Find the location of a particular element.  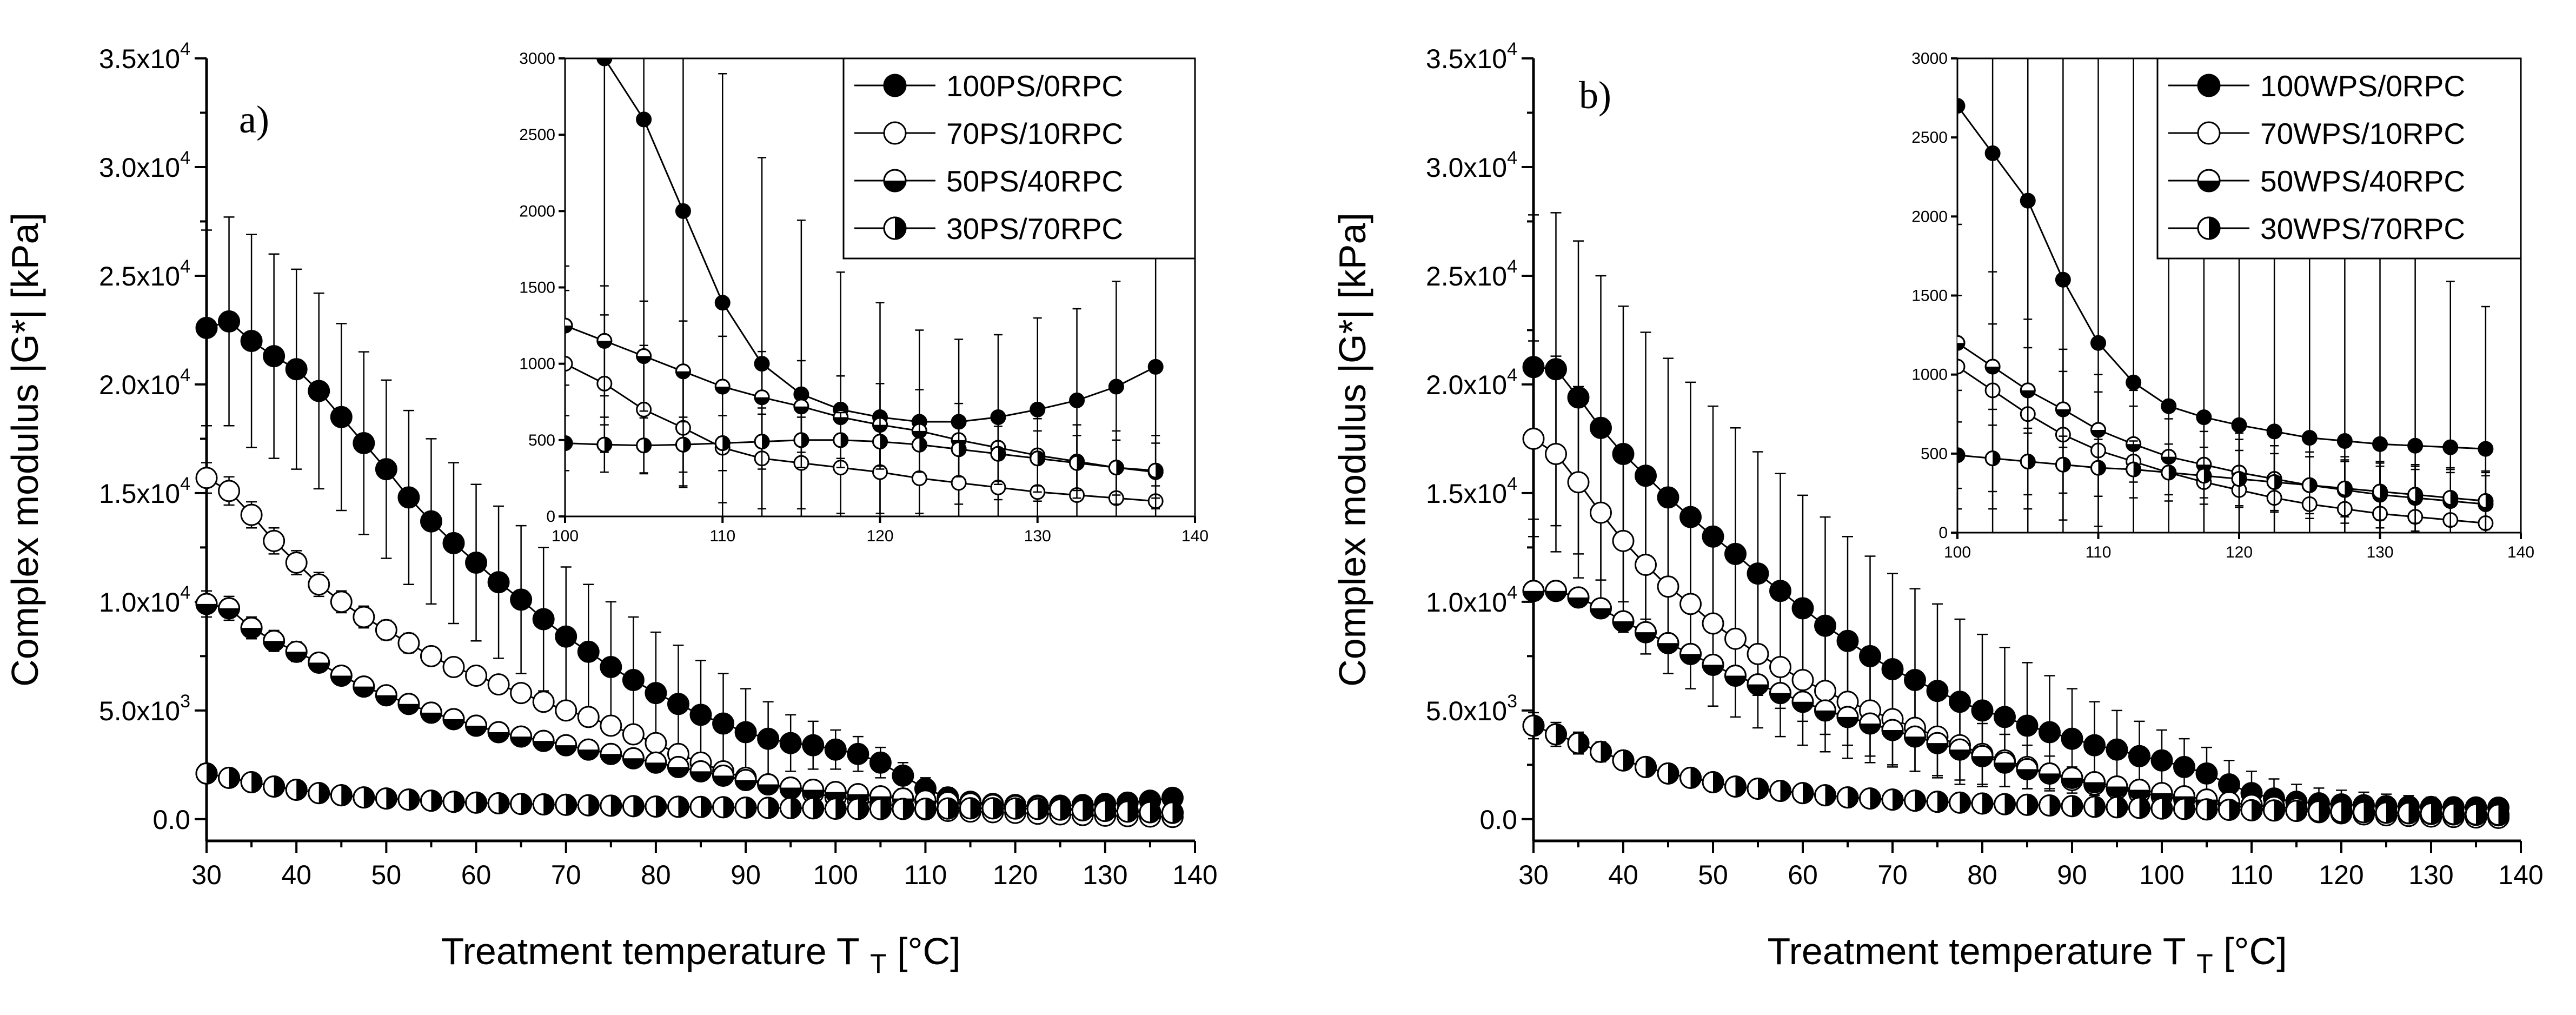

x-tick-label: 130 is located at coordinates (1105, 875).